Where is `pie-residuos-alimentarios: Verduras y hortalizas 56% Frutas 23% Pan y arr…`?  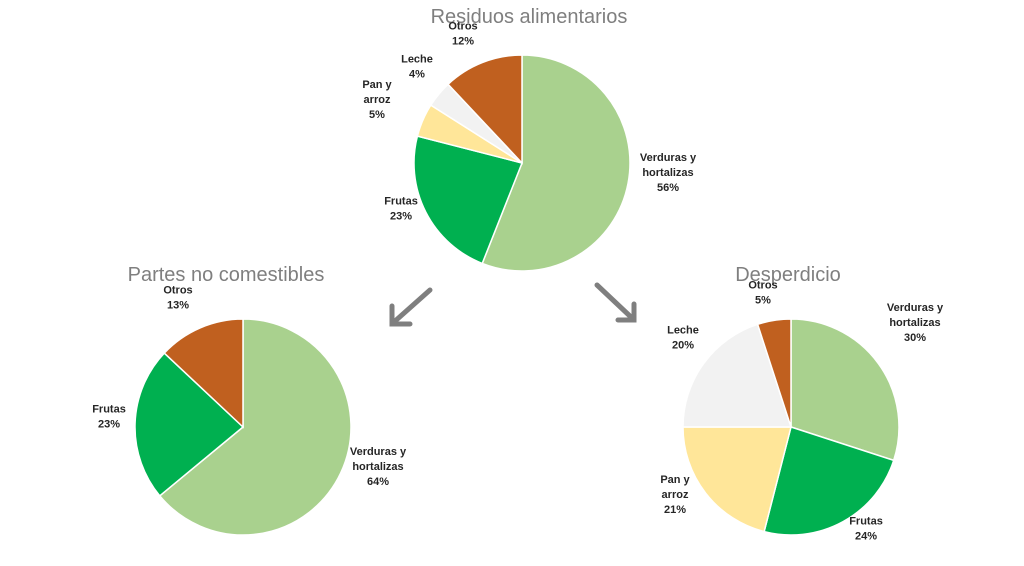 pie-residuos-alimentarios: Verduras y hortalizas 56% Frutas 23% Pan y arr… is located at coordinates (529, 146).